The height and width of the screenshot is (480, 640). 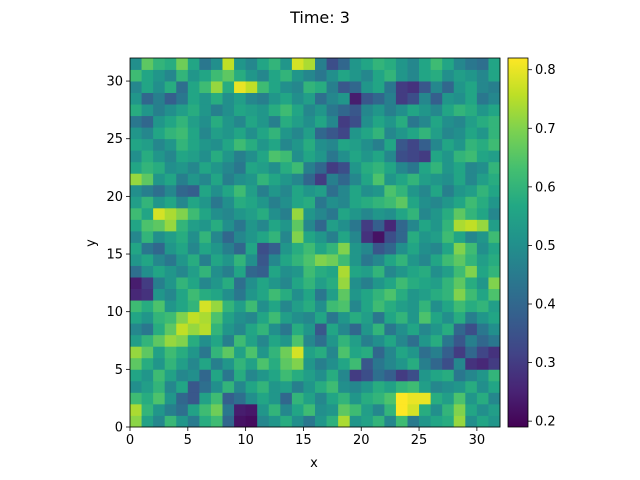 What do you see at coordinates (245, 440) in the screenshot?
I see `x-tick-label: 10` at bounding box center [245, 440].